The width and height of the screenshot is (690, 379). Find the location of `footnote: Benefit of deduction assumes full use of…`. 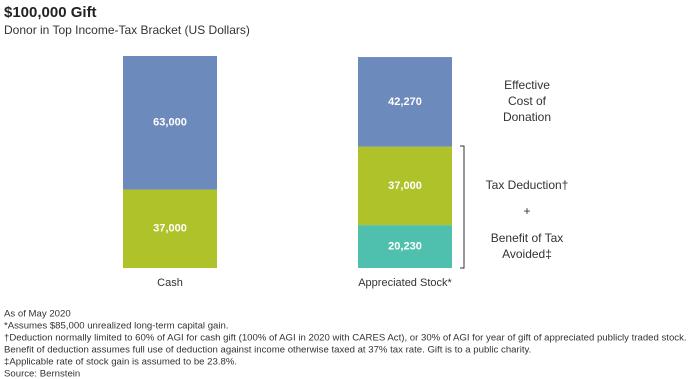

footnote: Benefit of deduction assumes full use of… is located at coordinates (267, 350).